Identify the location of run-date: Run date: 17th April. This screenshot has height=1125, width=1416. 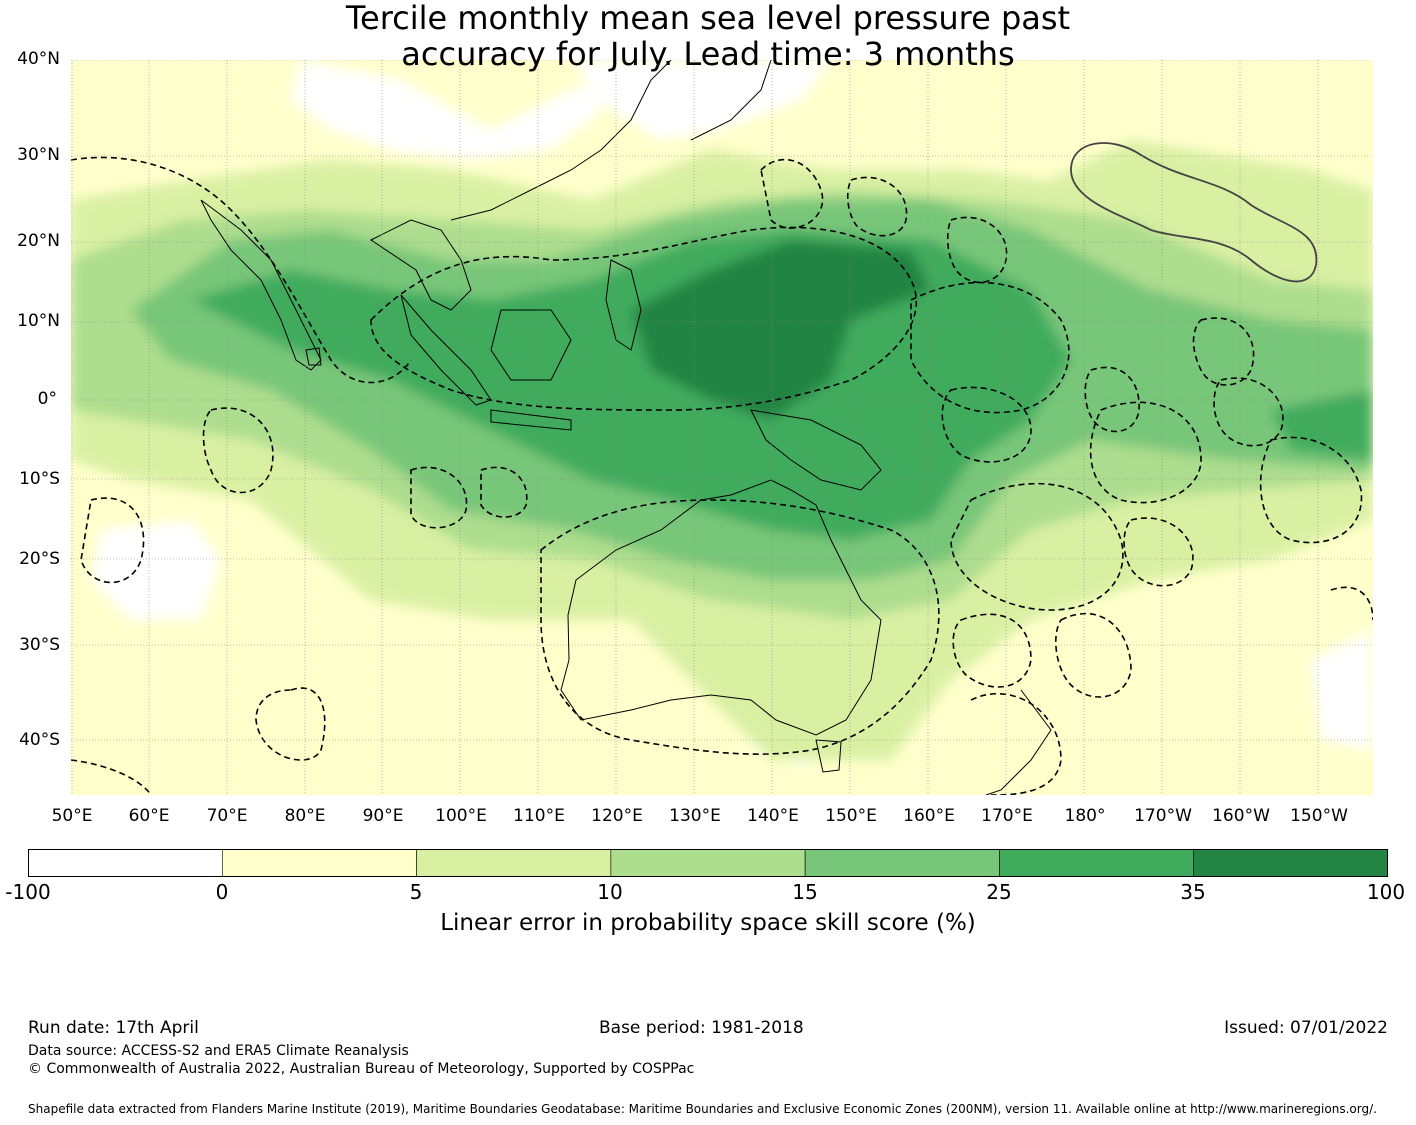
(113, 1028).